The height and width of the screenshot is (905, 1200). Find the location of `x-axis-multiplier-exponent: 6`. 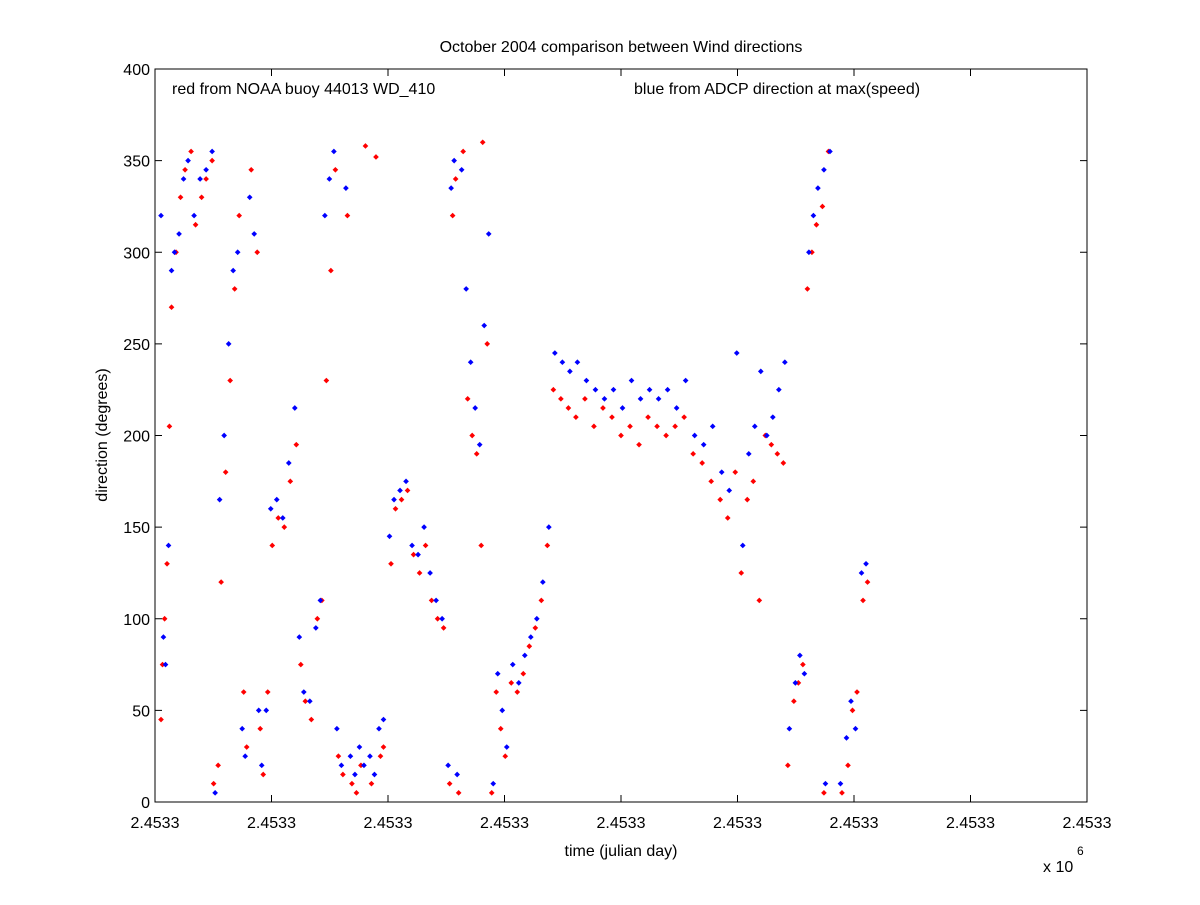

x-axis-multiplier-exponent: 6 is located at coordinates (1080, 851).